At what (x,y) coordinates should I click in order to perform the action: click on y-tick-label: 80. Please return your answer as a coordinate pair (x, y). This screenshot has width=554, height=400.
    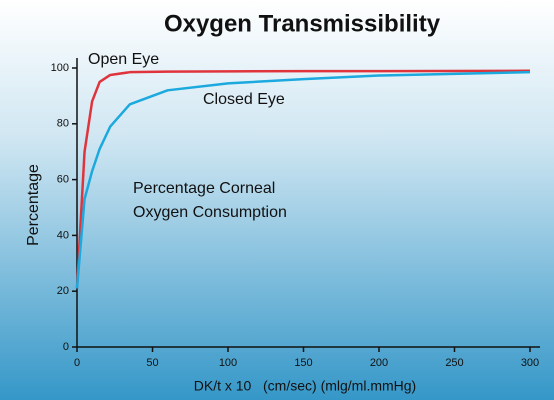
    Looking at the image, I should click on (63, 124).